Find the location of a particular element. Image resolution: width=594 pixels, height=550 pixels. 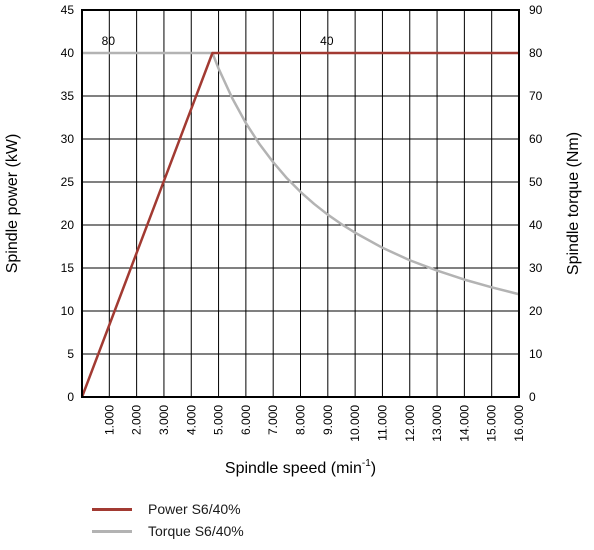

x-tick-label: 9.000 is located at coordinates (328, 420).